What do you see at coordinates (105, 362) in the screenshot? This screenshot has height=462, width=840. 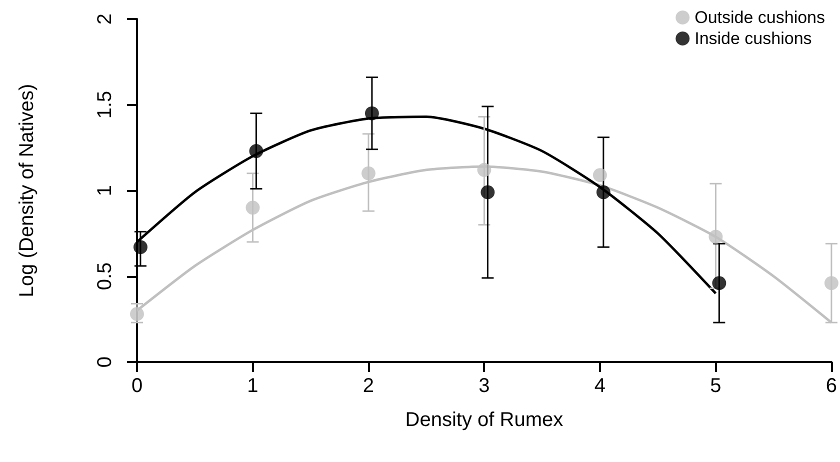 I see `y-tick-label: 0` at bounding box center [105, 362].